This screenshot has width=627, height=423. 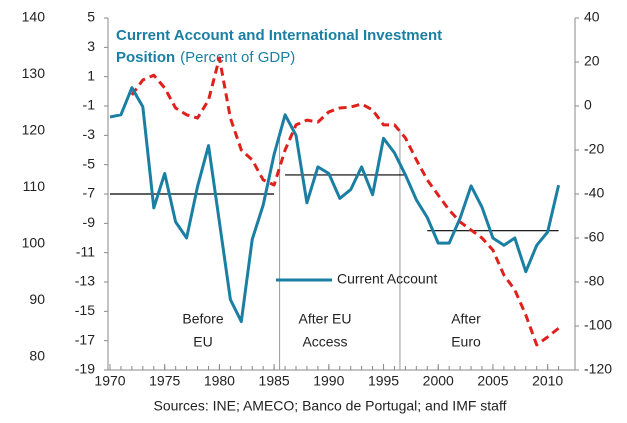 I want to click on x-tick-label: 1975, so click(x=164, y=381).